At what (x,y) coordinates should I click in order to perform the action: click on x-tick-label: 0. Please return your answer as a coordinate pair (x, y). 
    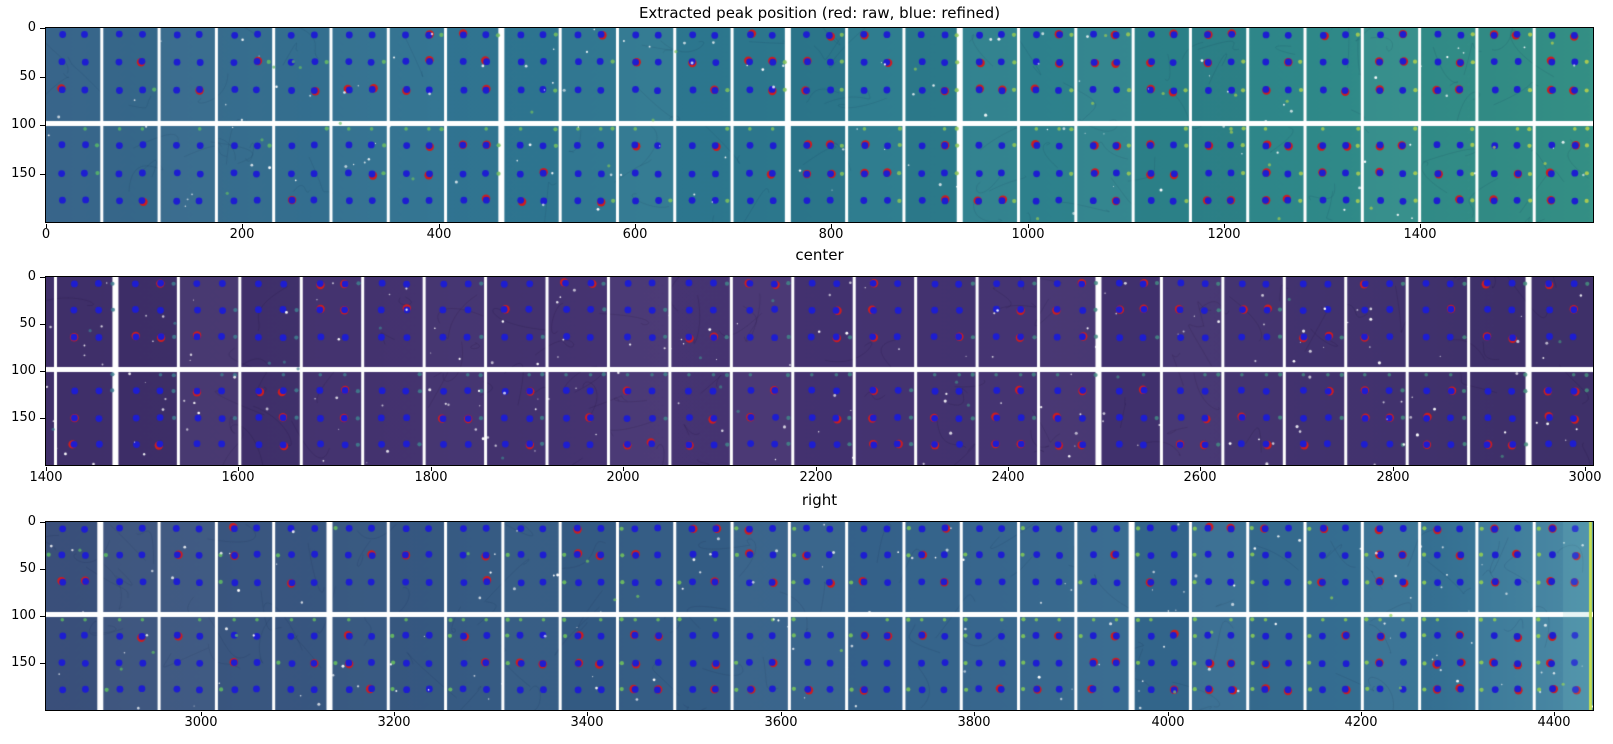
    Looking at the image, I should click on (46, 234).